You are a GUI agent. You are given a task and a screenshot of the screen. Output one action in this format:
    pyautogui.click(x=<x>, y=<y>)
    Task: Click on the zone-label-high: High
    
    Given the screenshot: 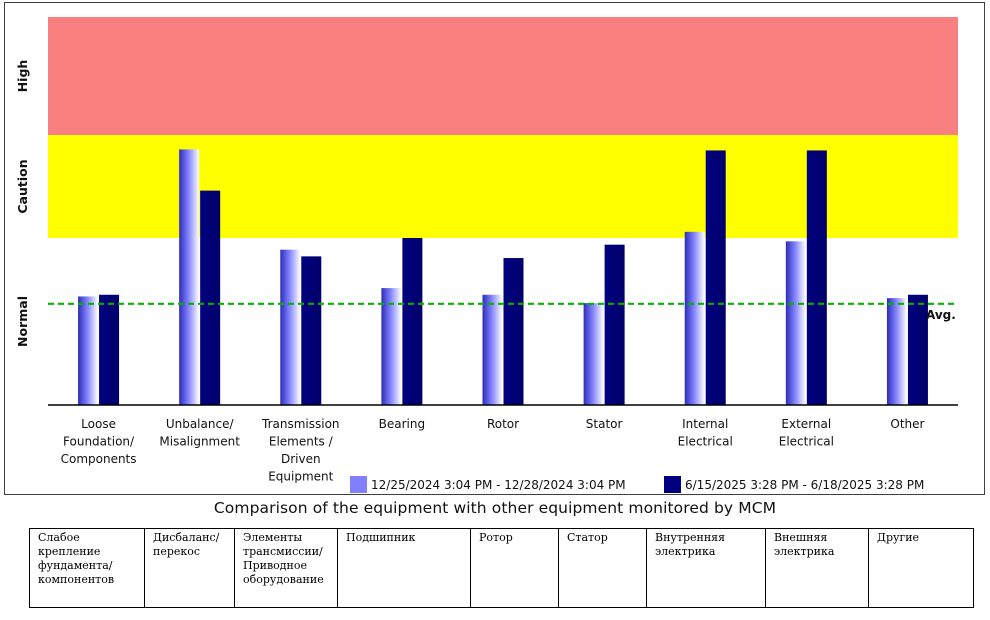 What is the action you would take?
    pyautogui.click(x=22, y=76)
    